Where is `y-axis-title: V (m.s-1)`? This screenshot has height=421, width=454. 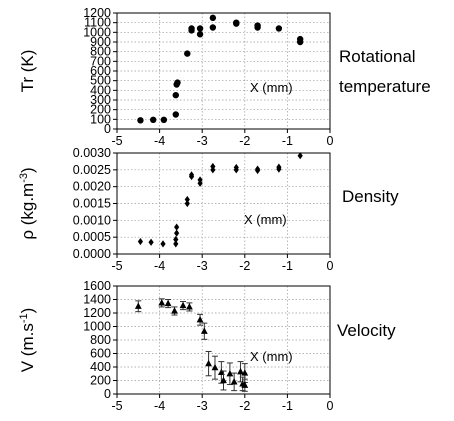 y-axis-title: V (m.s-1) is located at coordinates (27, 340).